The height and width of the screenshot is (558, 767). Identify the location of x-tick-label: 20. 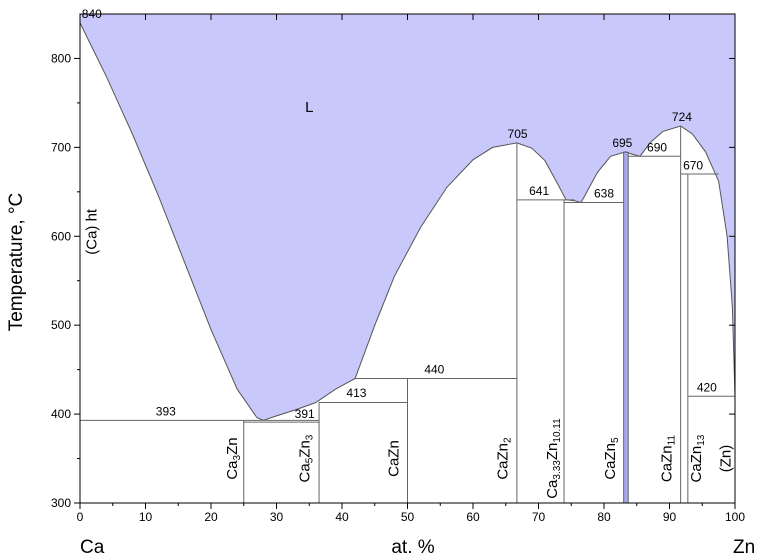
(211, 517).